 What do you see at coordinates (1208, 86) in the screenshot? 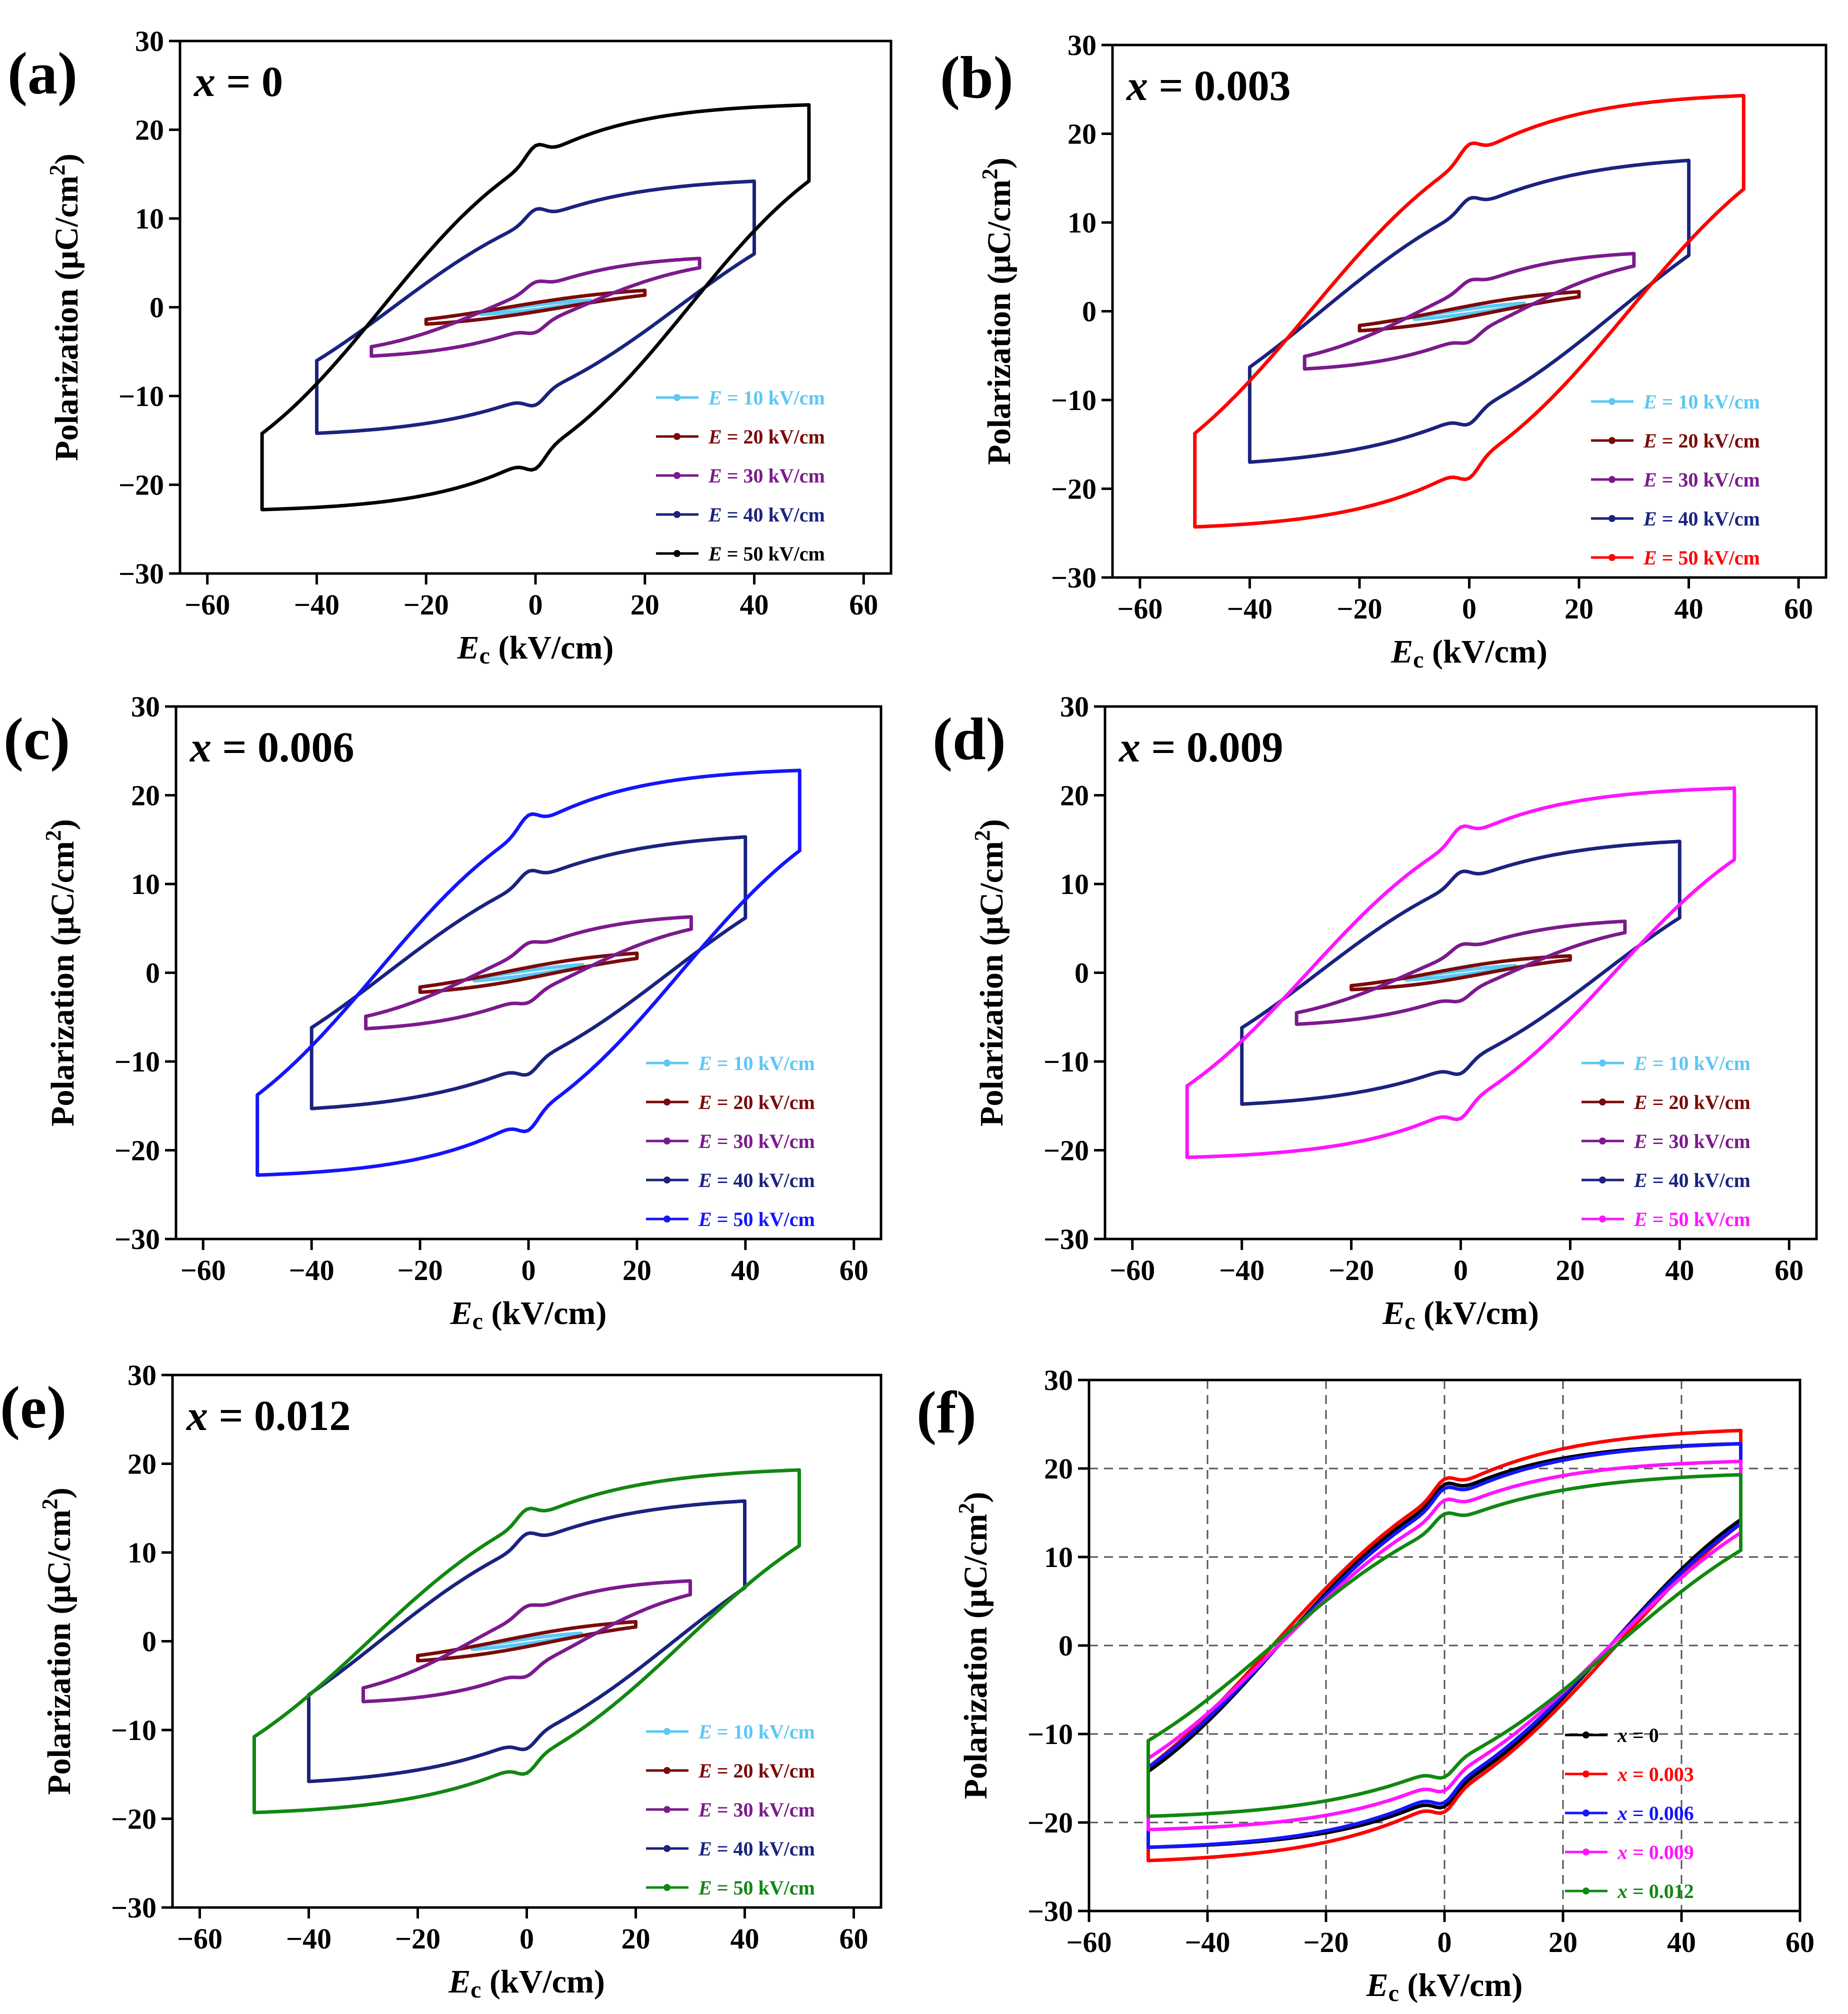
I see `composition-label: x = 0.003` at bounding box center [1208, 86].